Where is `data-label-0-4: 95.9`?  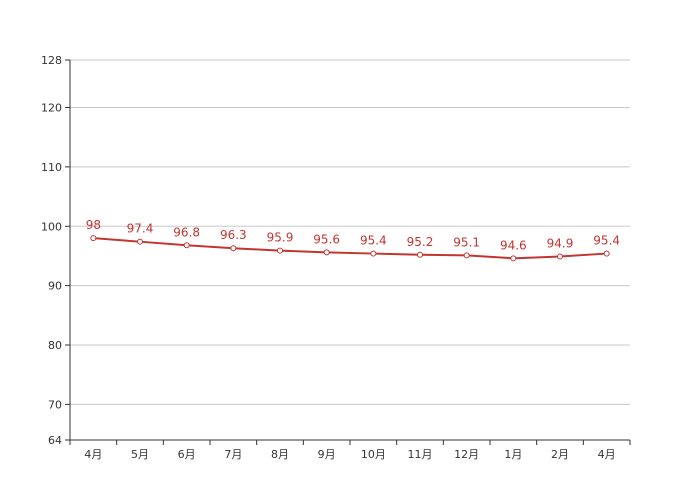 data-label-0-4: 95.9 is located at coordinates (280, 238).